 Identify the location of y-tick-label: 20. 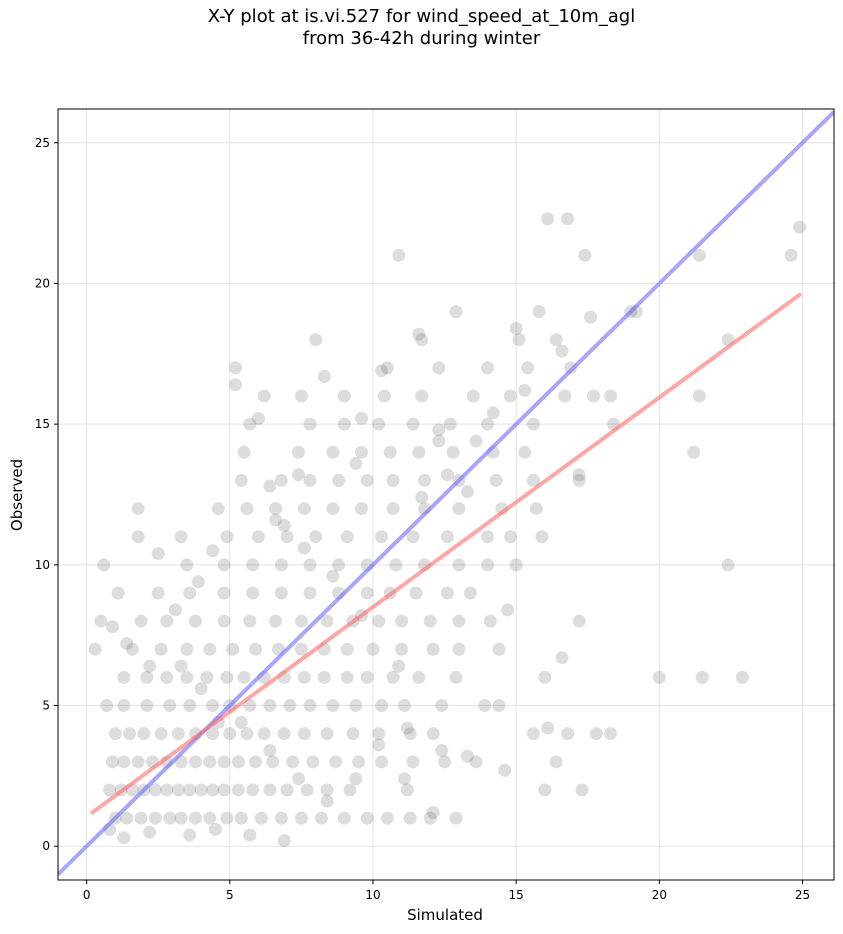
(42, 283).